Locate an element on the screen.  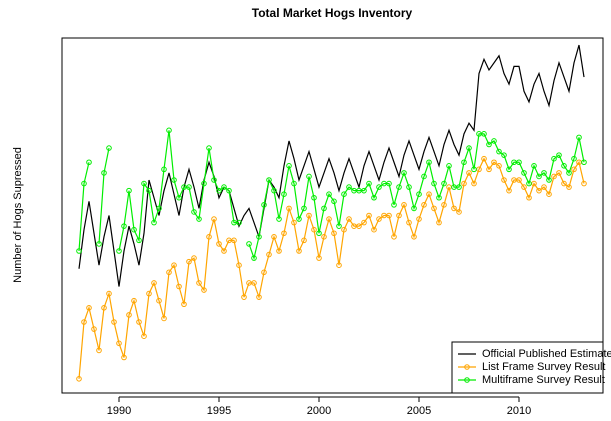
y-axis-label: Number of Hogs Supressed is located at coordinates (18, 215).